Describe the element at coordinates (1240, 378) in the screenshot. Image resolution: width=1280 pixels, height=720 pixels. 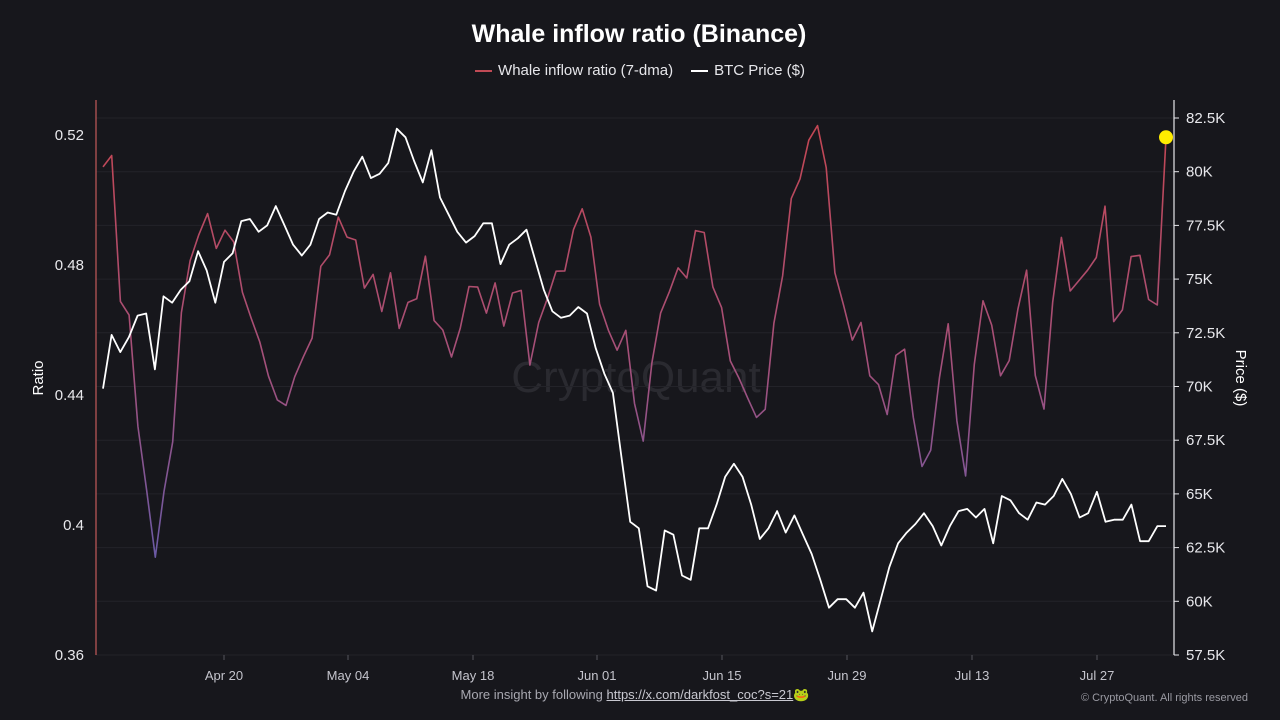
I see `right-axis-title: Price ($)` at that location.